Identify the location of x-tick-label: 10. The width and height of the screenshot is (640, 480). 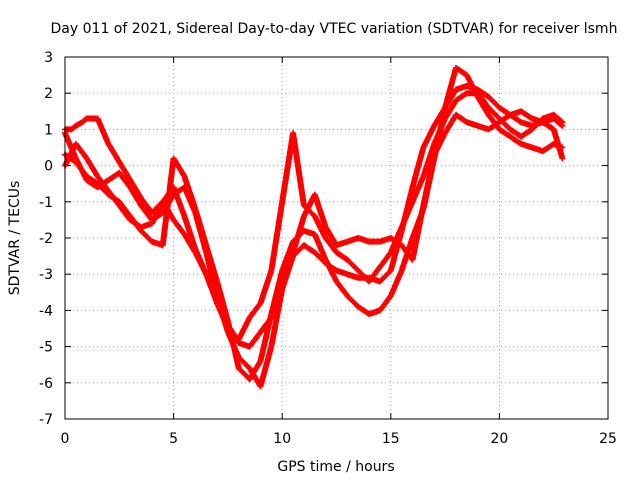
(282, 439).